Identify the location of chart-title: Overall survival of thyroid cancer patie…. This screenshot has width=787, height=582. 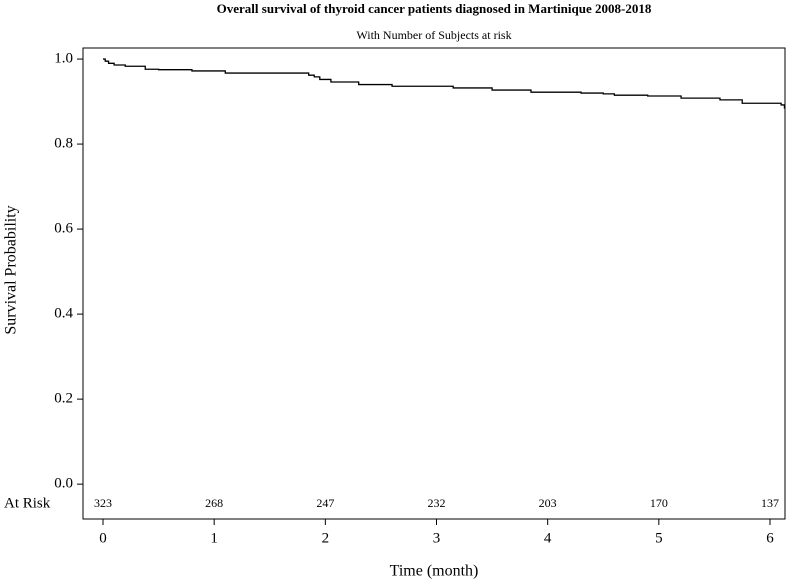
(434, 8).